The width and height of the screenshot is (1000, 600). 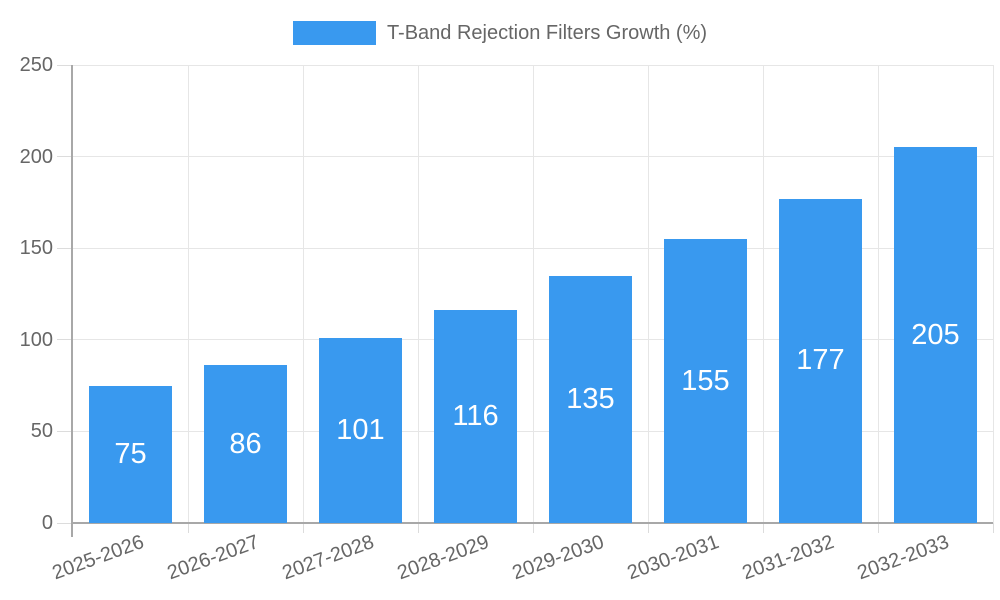 What do you see at coordinates (41, 431) in the screenshot?
I see `y-axis-tick-label: 50` at bounding box center [41, 431].